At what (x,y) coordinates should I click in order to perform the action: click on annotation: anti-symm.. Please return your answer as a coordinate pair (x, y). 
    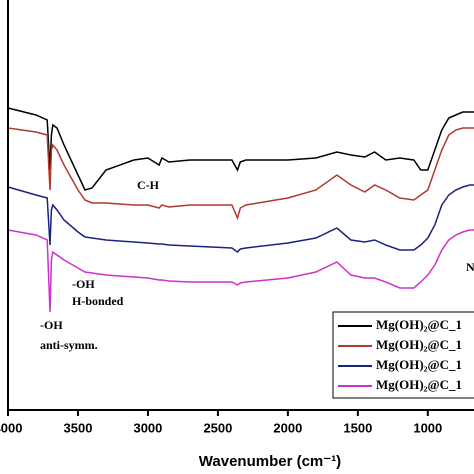
    Looking at the image, I should click on (69, 345).